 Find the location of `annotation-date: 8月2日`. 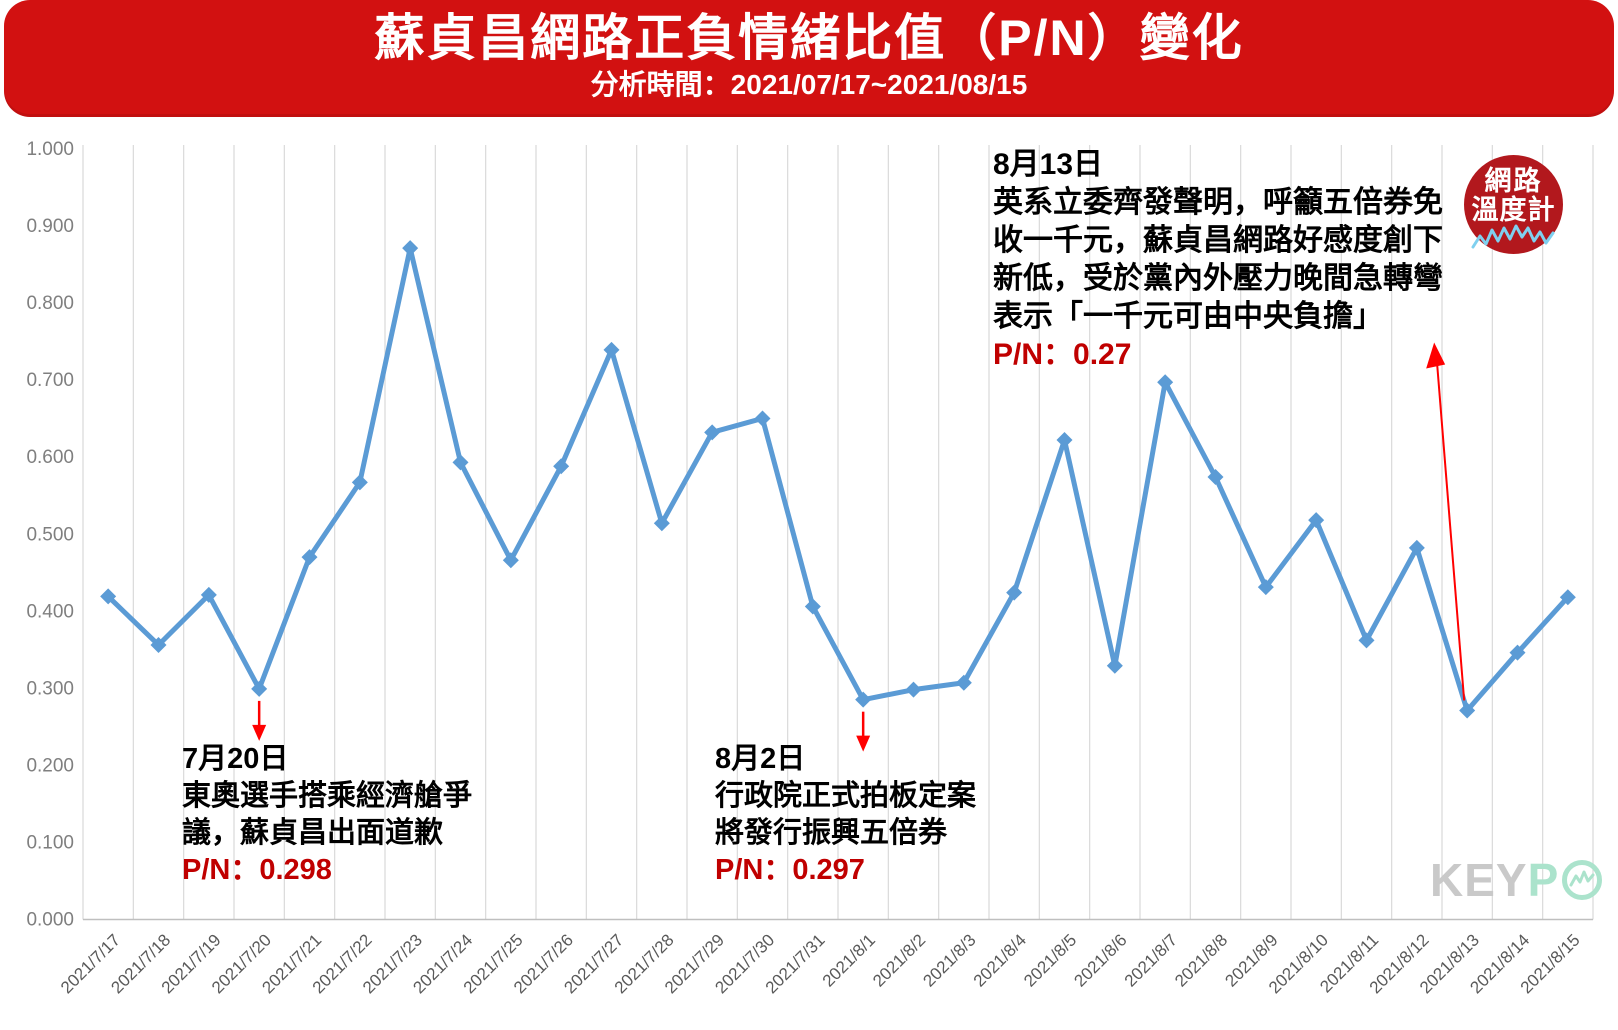

annotation-date: 8月2日 is located at coordinates (760, 759).